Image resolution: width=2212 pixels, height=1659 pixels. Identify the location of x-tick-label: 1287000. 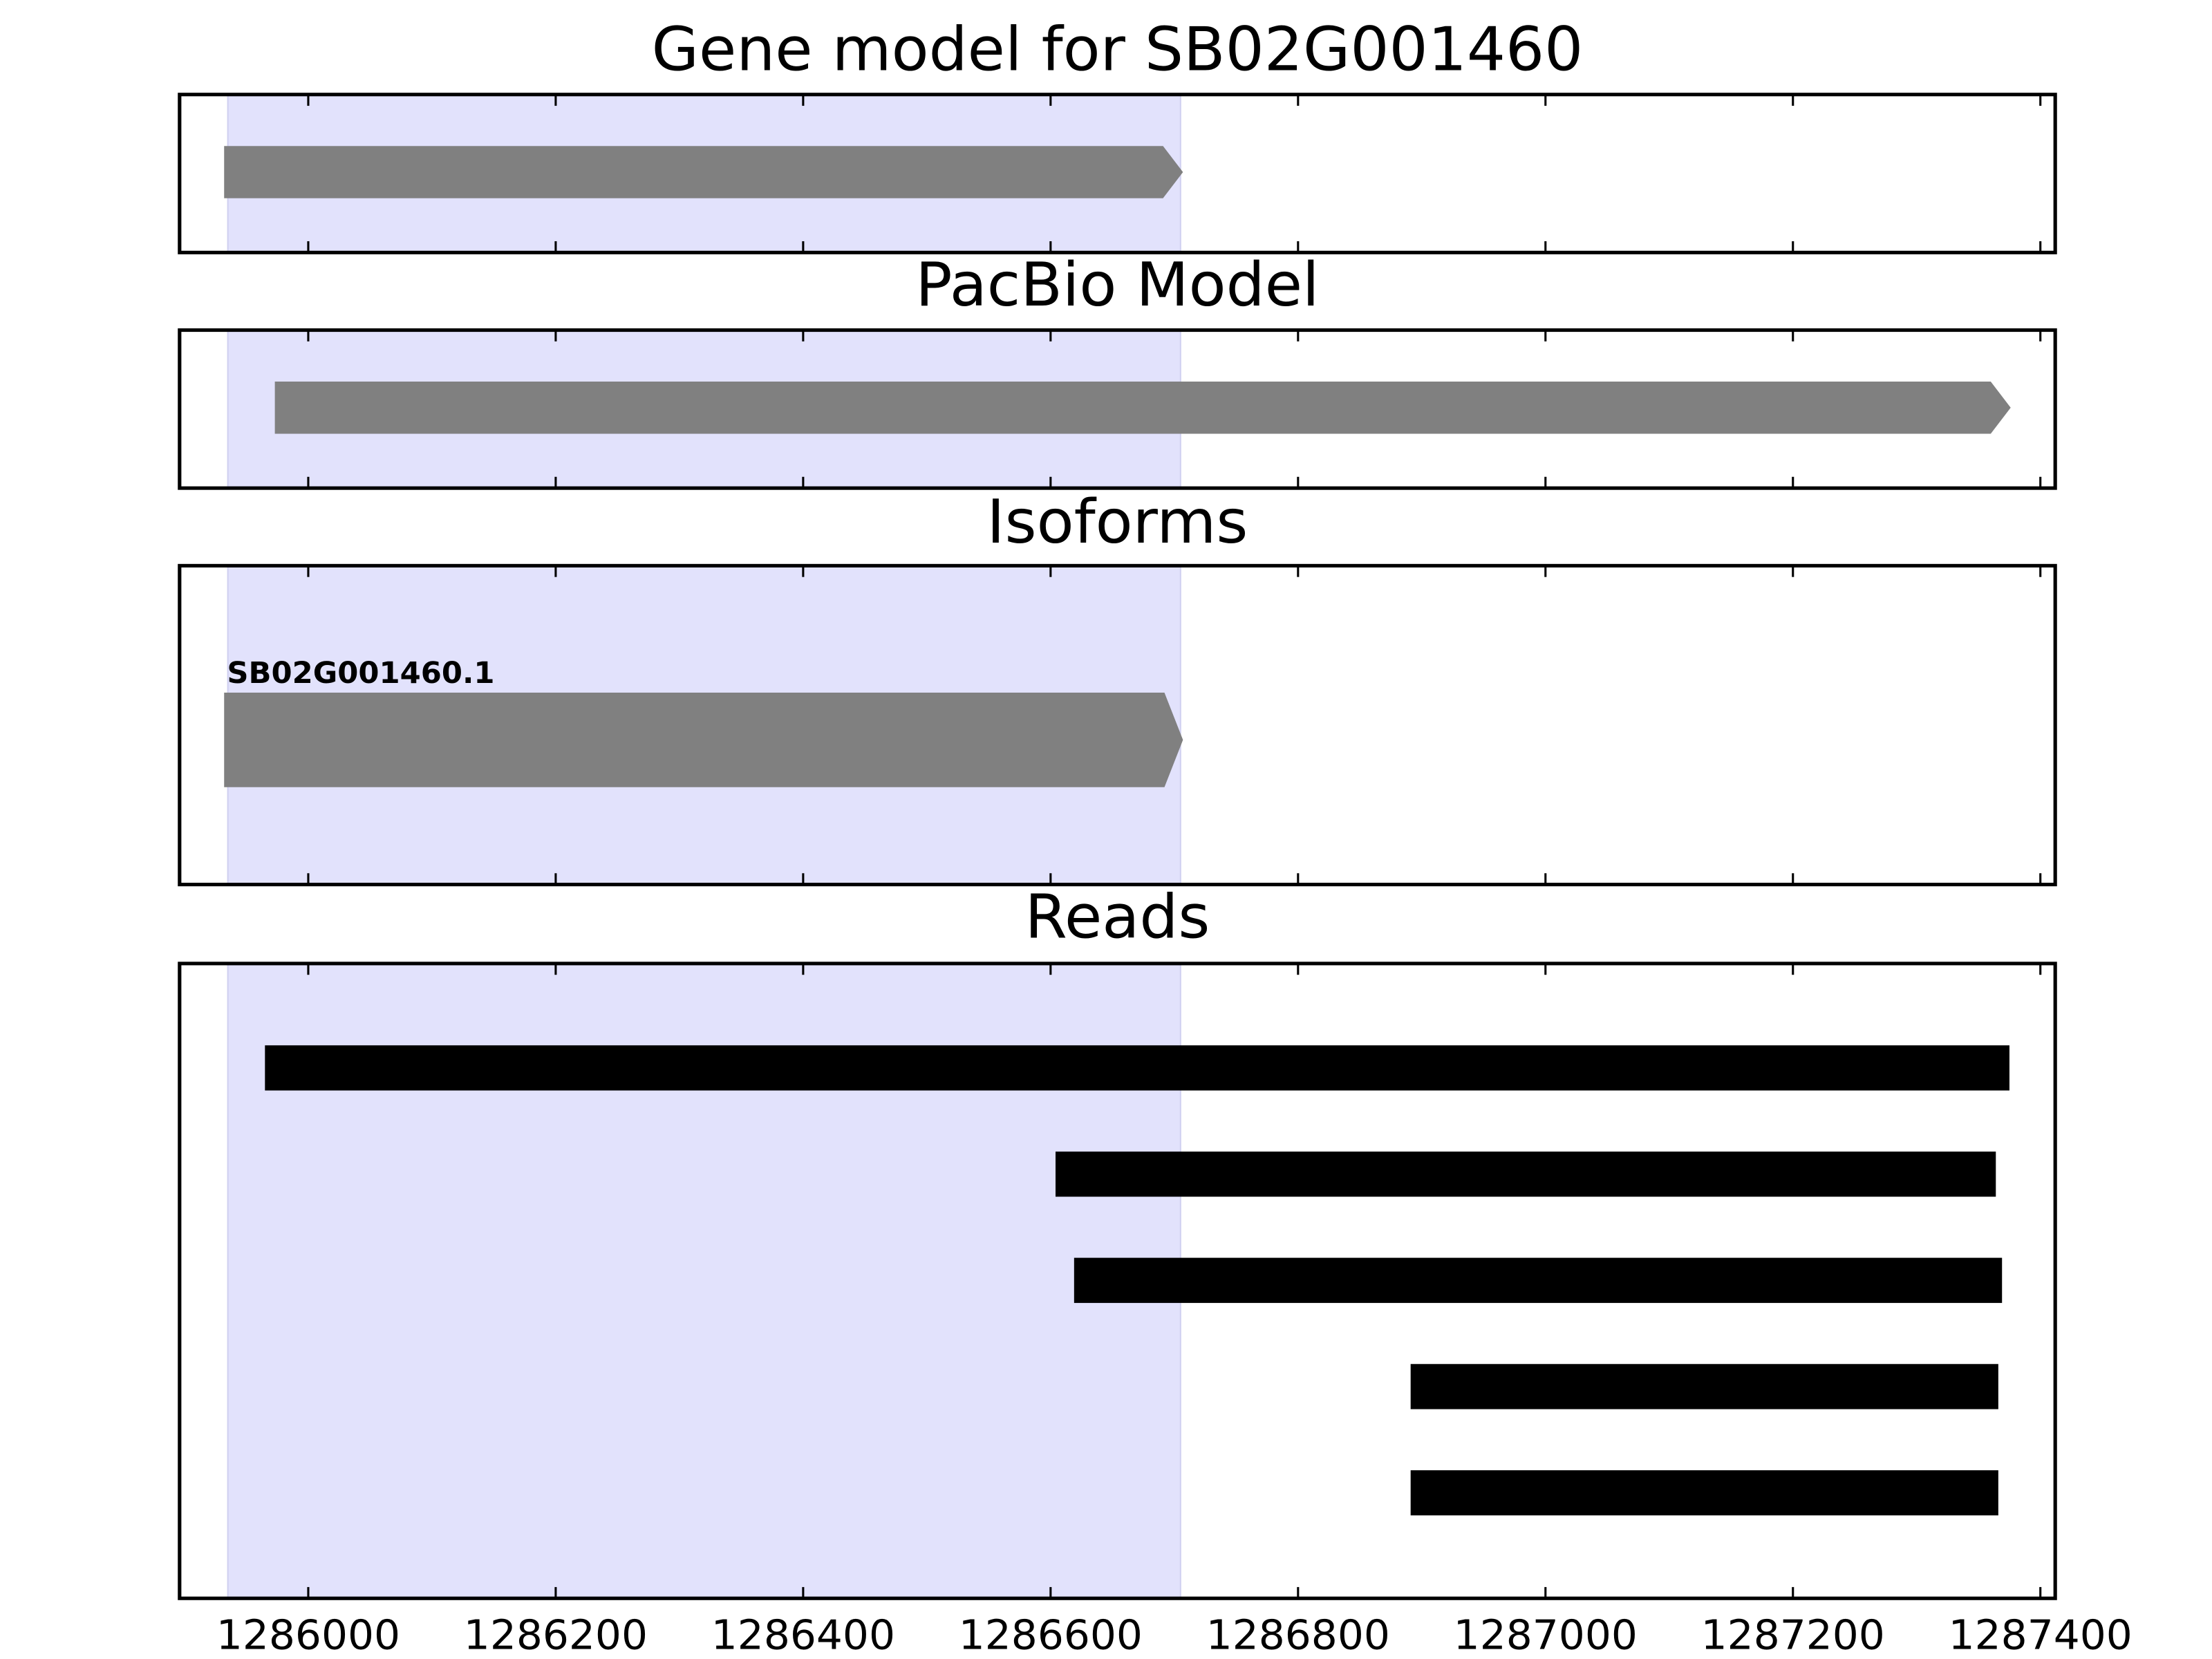
(1546, 1635).